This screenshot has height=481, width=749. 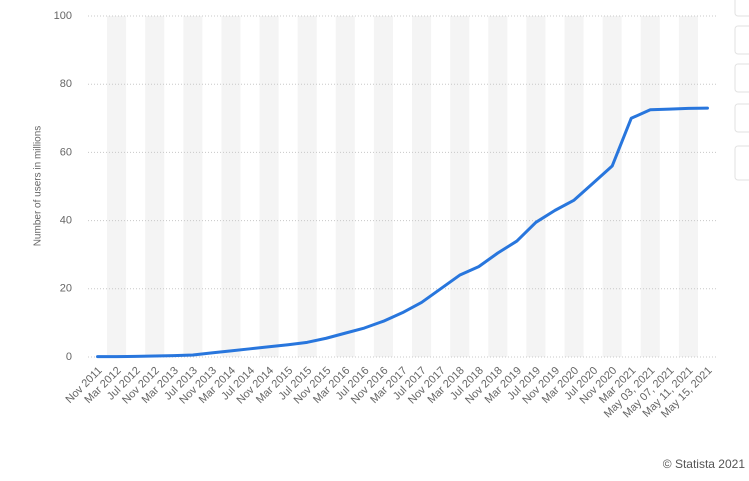 What do you see at coordinates (63, 16) in the screenshot?
I see `y-tick-label: 100` at bounding box center [63, 16].